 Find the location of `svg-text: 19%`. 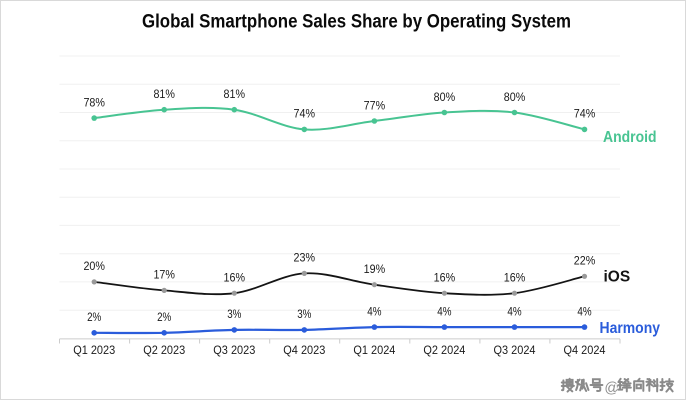

svg-text: 19% is located at coordinates (375, 270).